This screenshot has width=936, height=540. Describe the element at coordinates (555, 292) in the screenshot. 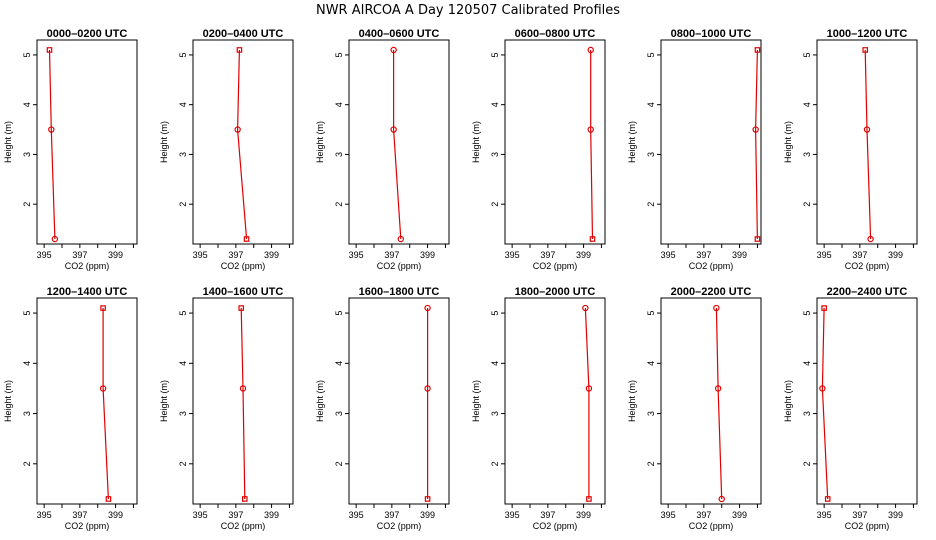

I see `panel-title: 1800–2000 UTC` at that location.